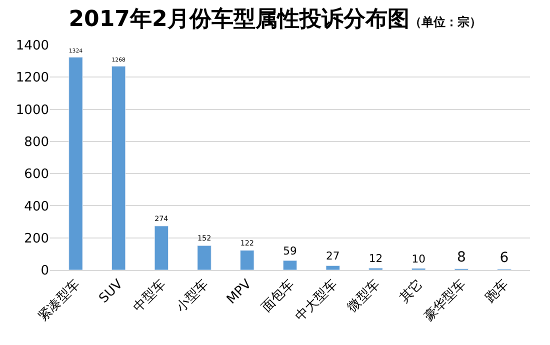 This screenshot has height=345, width=550. Describe the element at coordinates (36, 206) in the screenshot. I see `y-tick-label: 400` at that location.